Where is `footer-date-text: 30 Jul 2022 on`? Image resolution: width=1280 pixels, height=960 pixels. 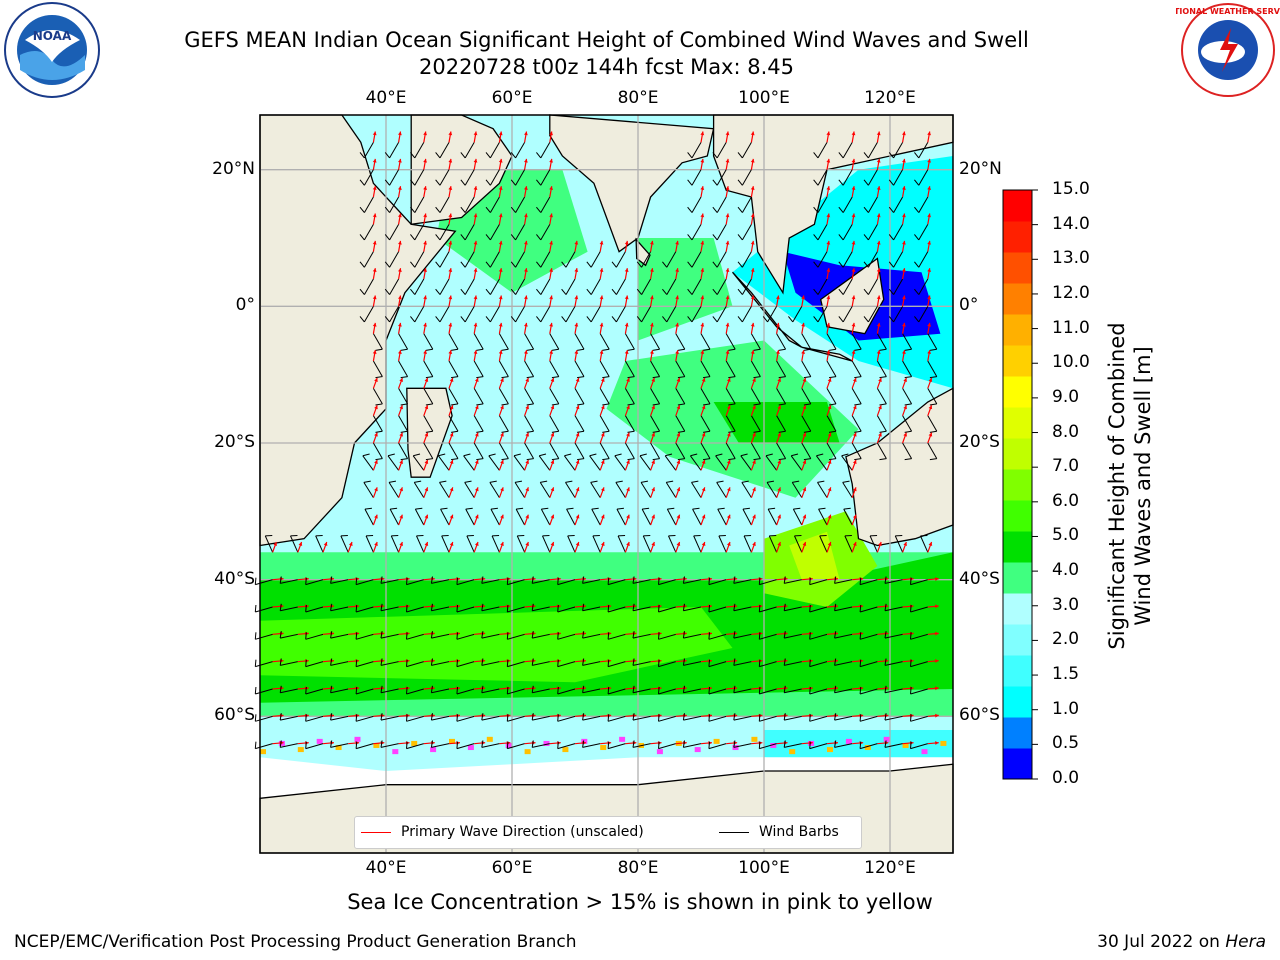
footer-date-text: 30 Jul 2022 on is located at coordinates (1158, 942).